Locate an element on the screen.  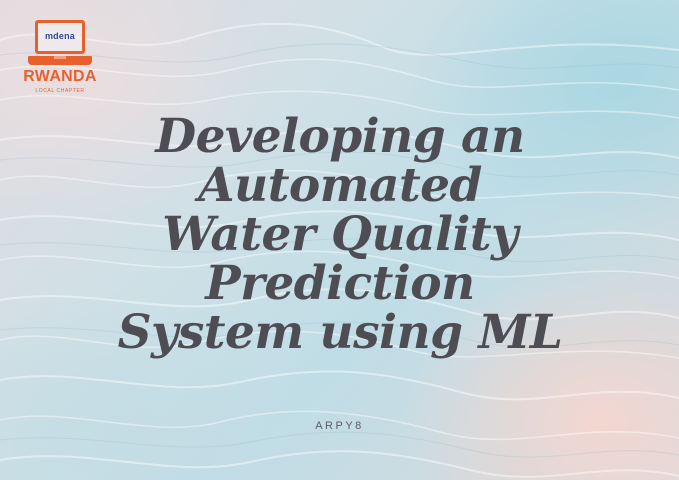
logo-title: RWANDA is located at coordinates (60, 76).